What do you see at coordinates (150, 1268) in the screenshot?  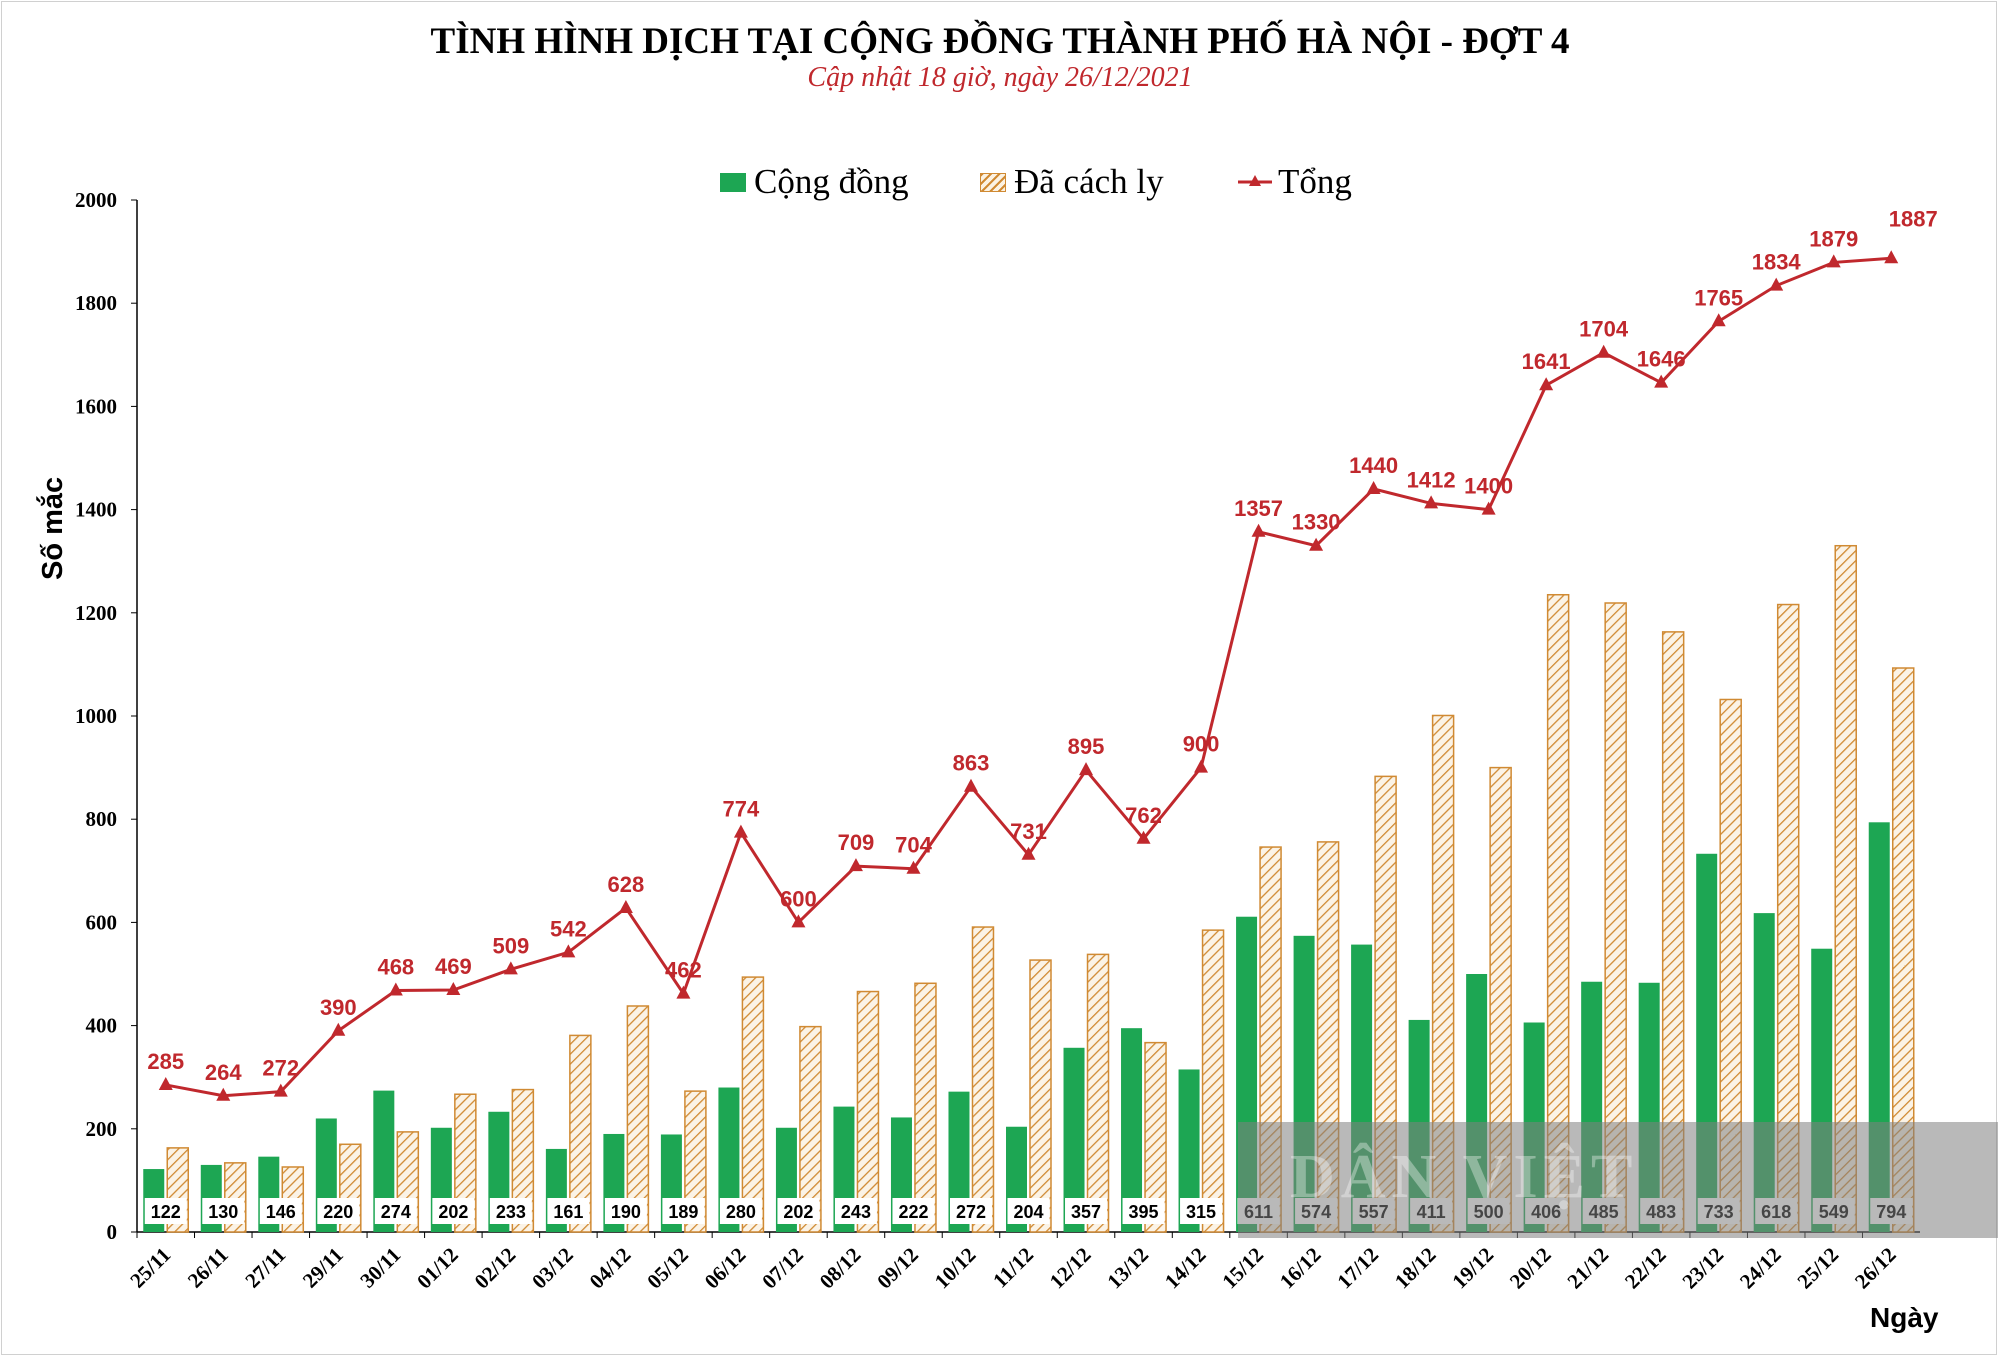 I see `x-tick-label: 25/11` at bounding box center [150, 1268].